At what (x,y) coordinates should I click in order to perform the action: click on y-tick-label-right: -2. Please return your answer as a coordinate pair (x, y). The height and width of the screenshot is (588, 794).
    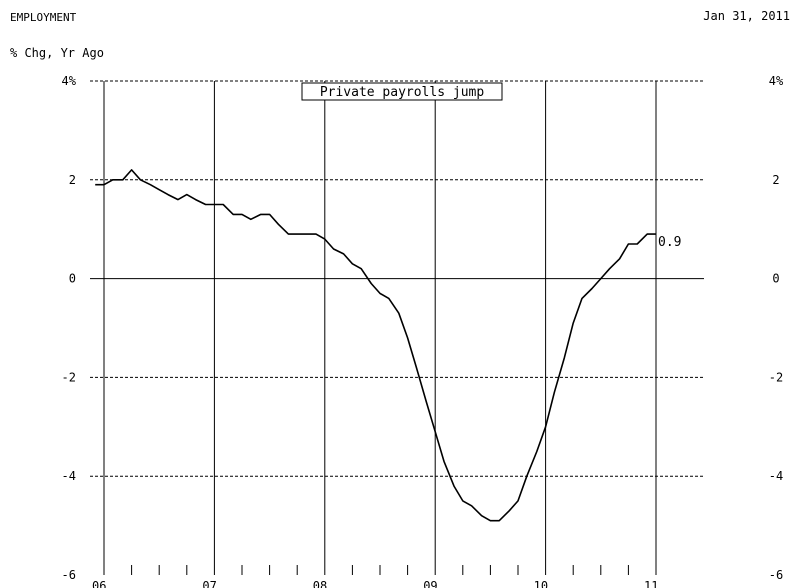
    Looking at the image, I should click on (776, 377).